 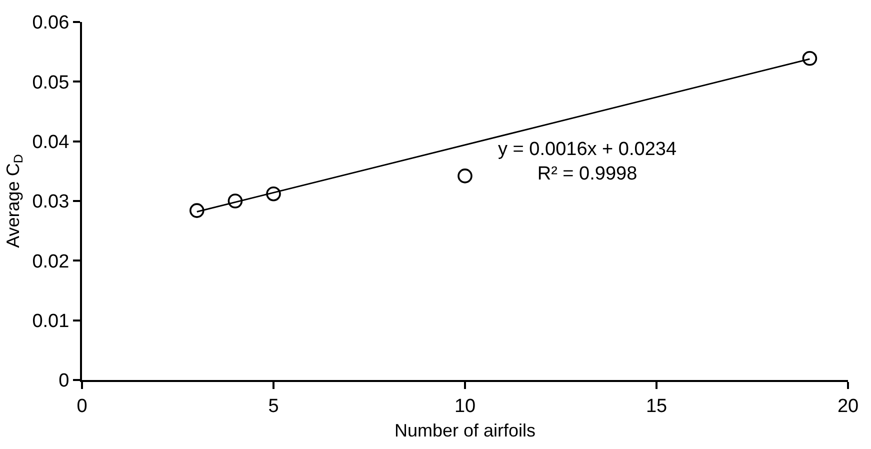 I want to click on x-tick-label: 0, so click(x=82, y=406).